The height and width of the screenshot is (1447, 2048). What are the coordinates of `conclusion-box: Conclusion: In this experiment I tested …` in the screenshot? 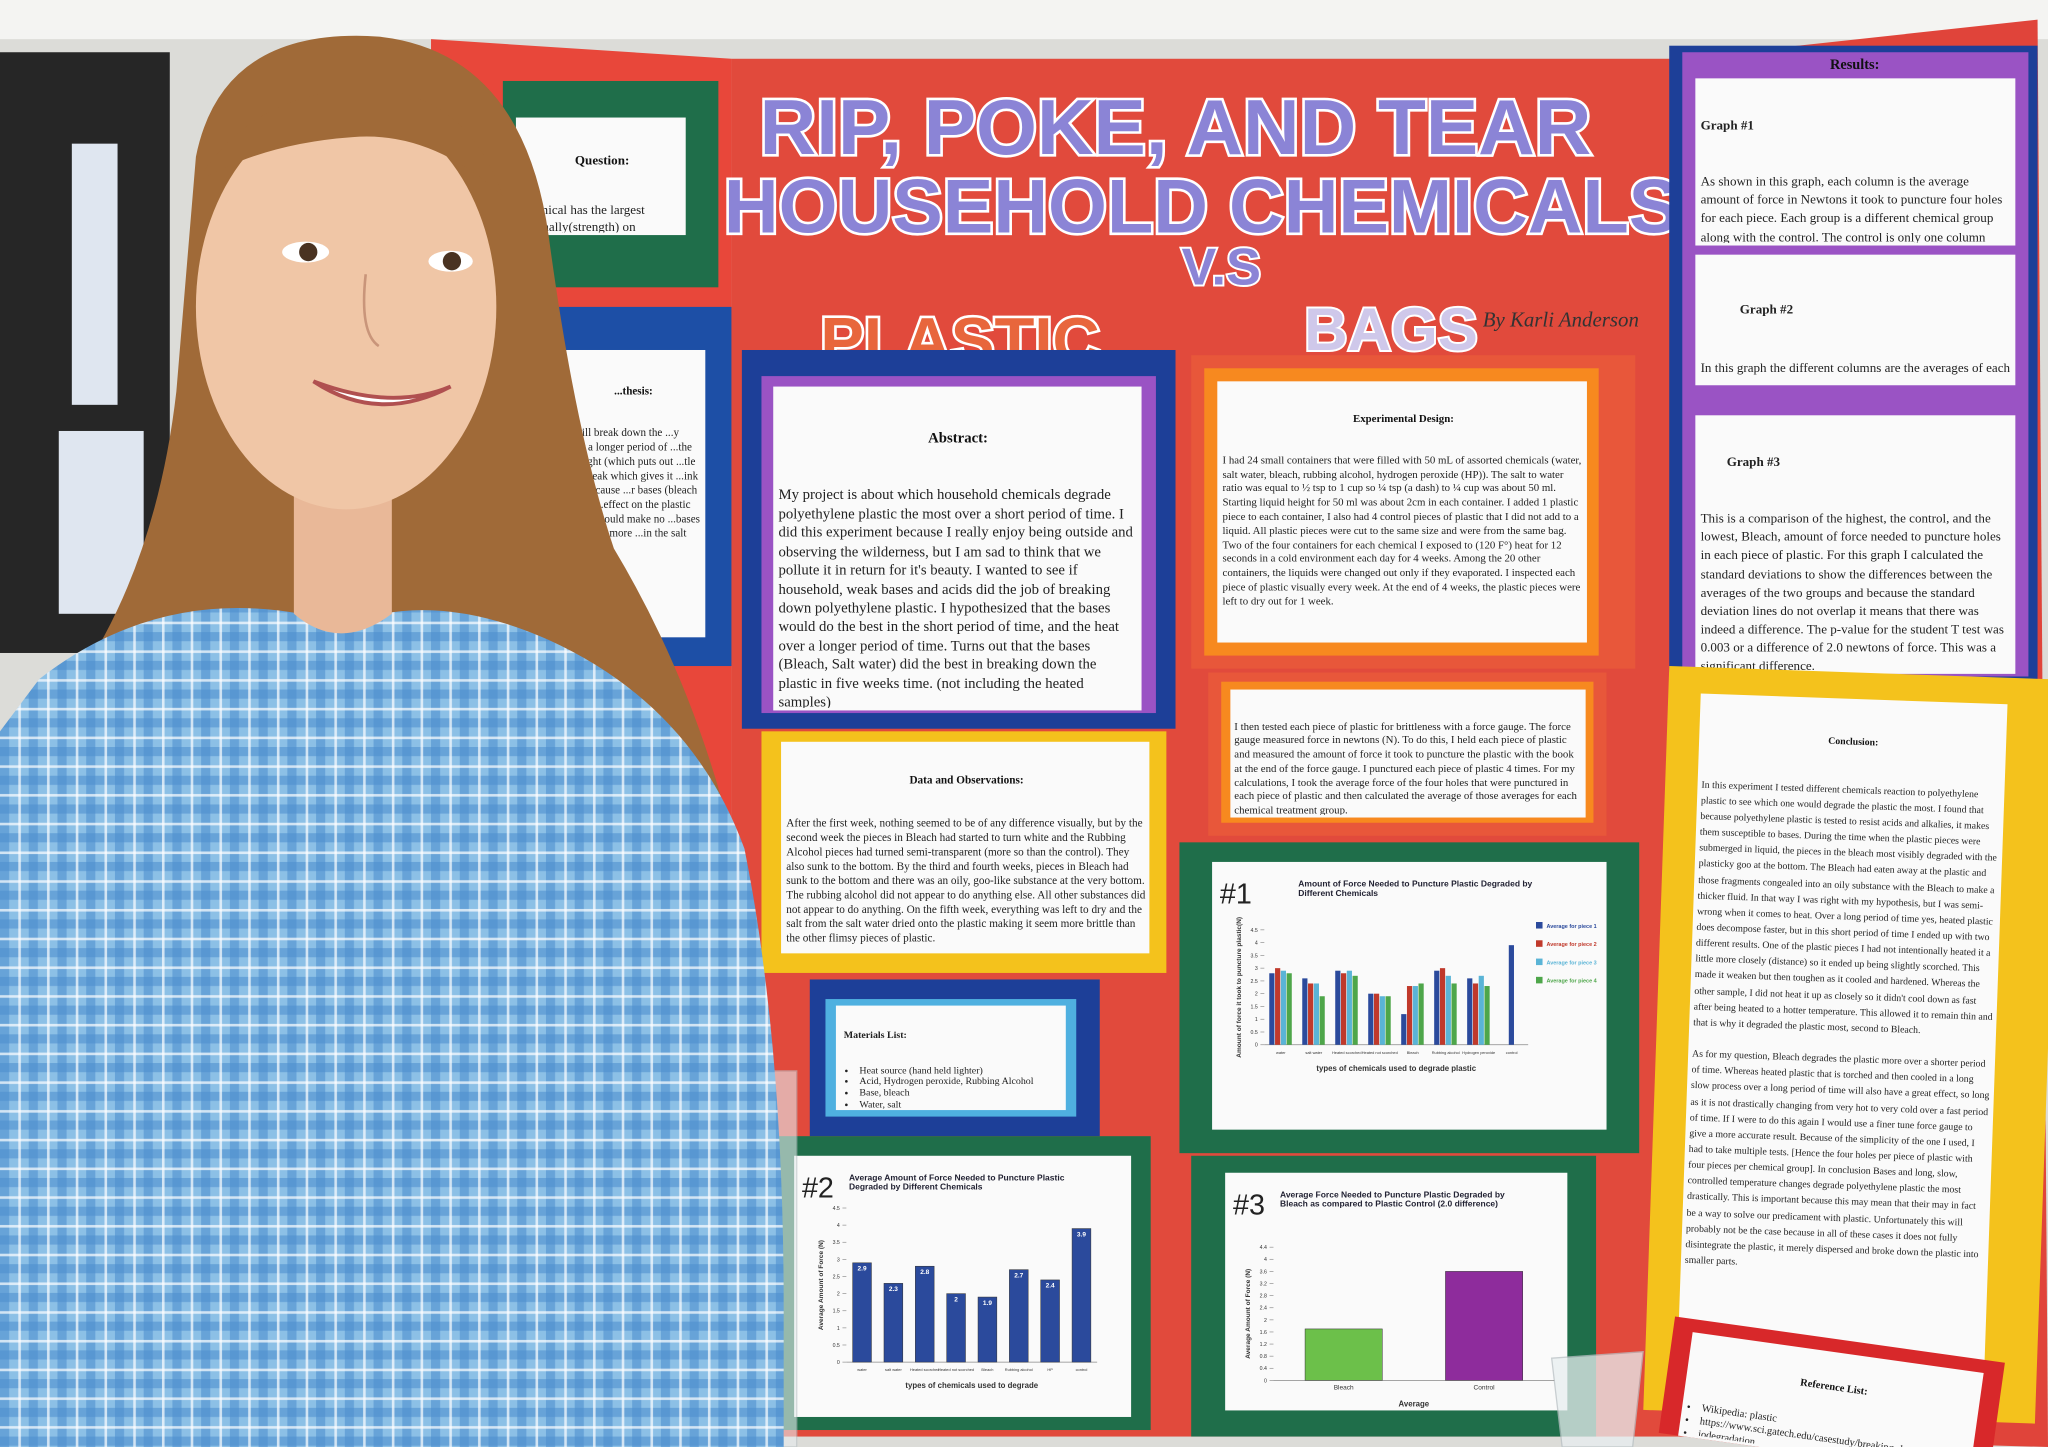 It's located at (1841, 1000).